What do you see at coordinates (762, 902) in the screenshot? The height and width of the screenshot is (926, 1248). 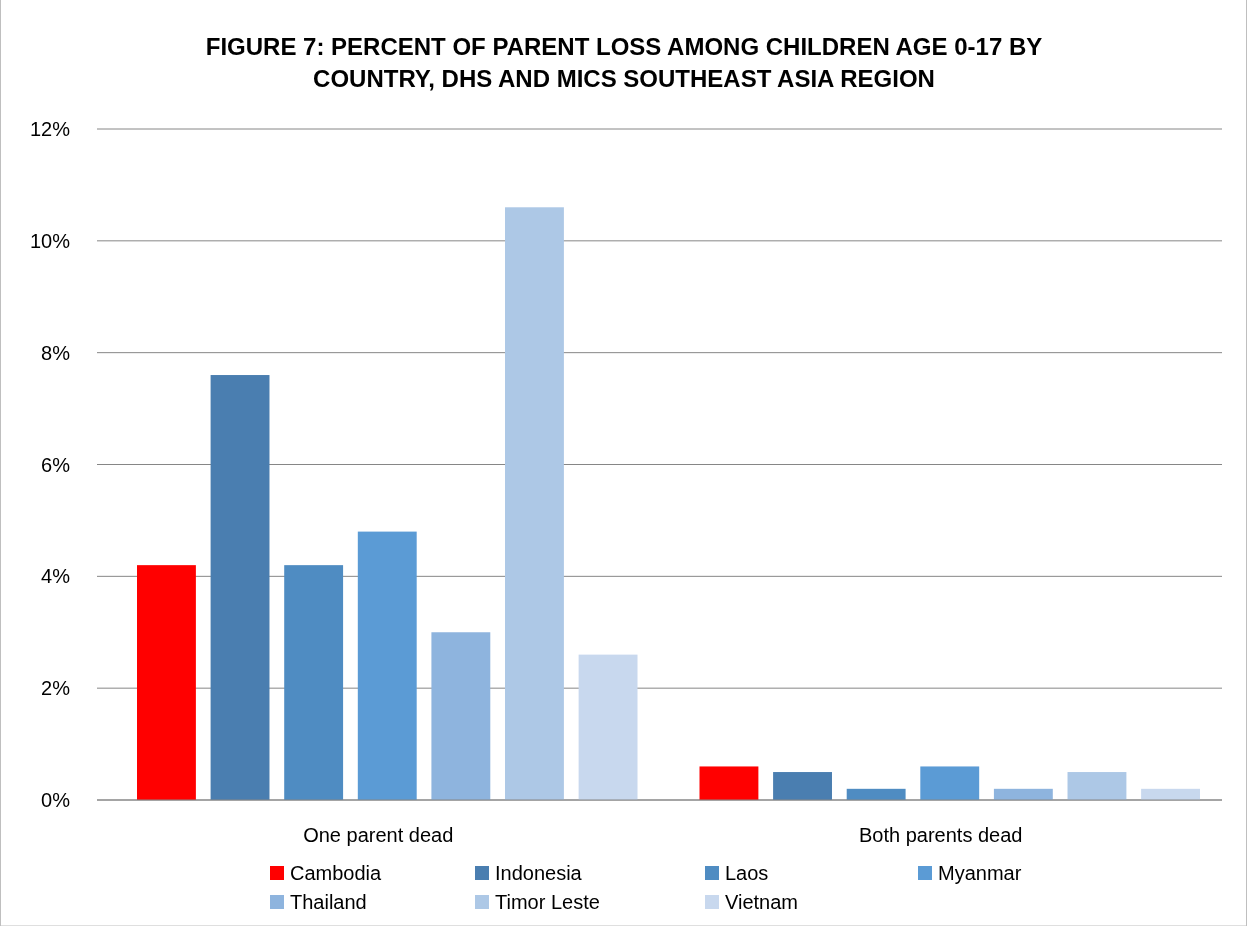 I see `legend-label: Vietnam` at bounding box center [762, 902].